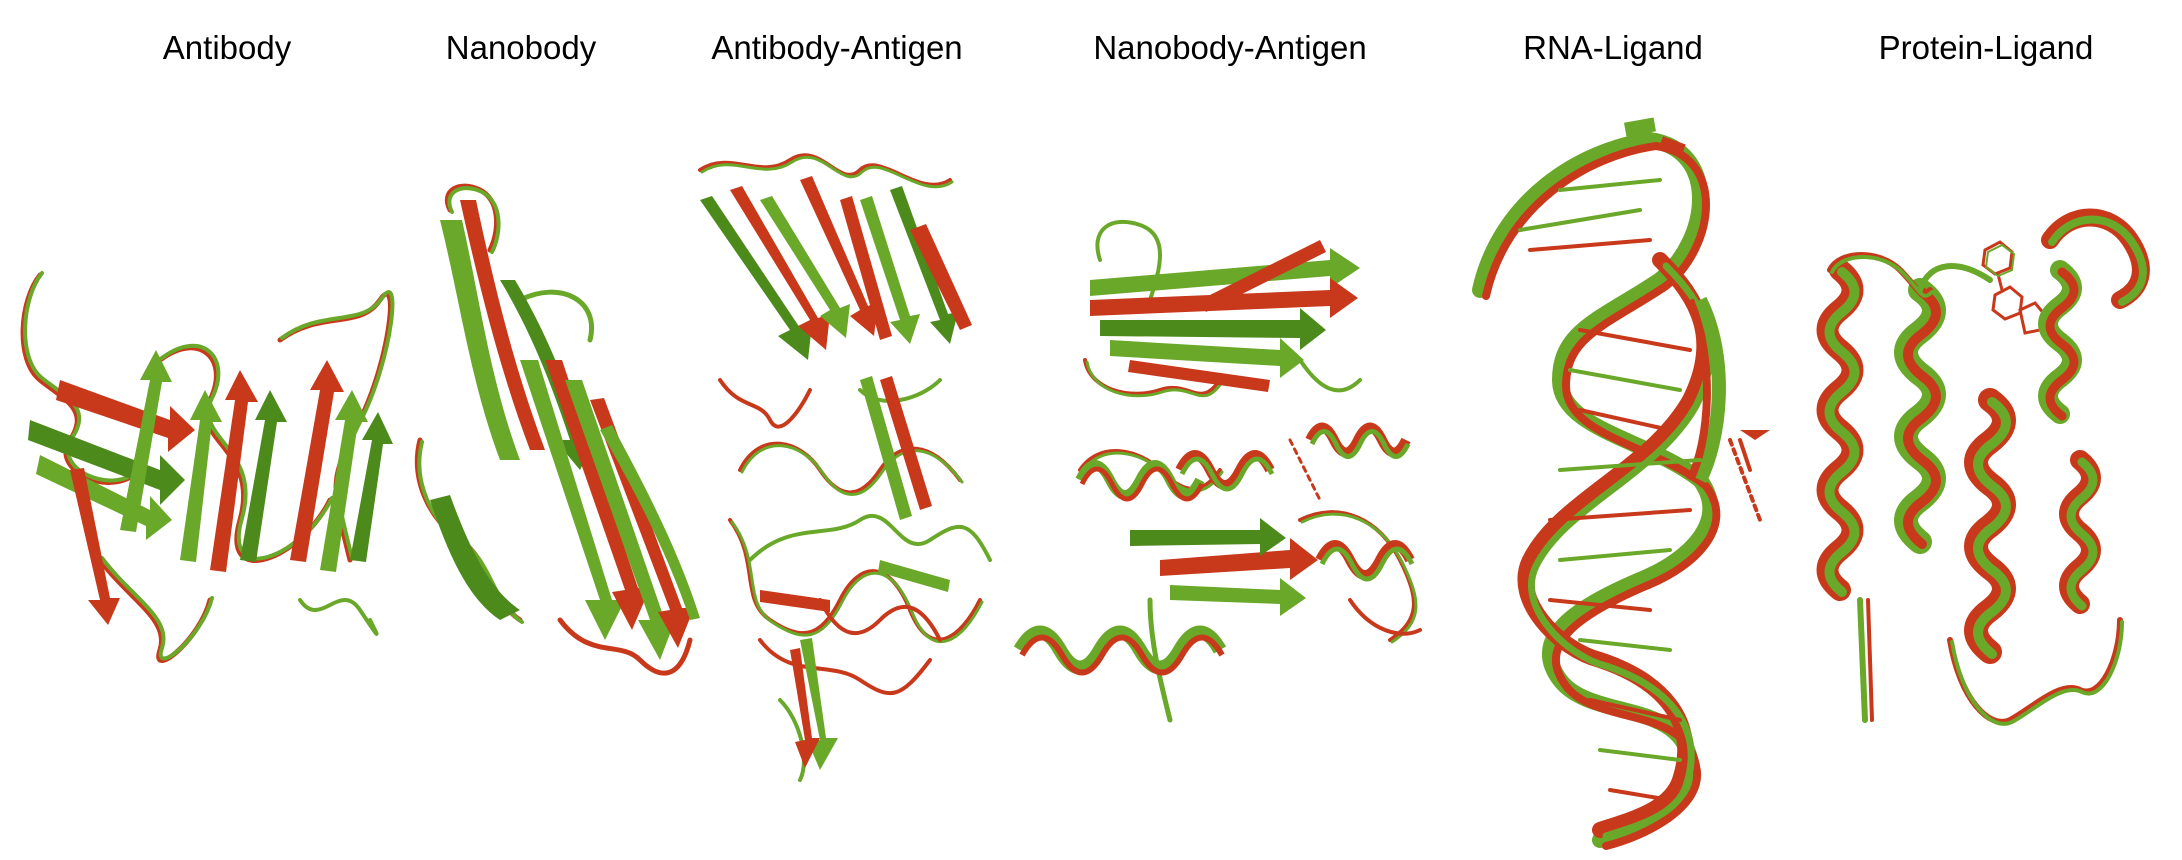 This screenshot has width=2182, height=860. Describe the element at coordinates (1613, 47) in the screenshot. I see `panel-label-rna-ligand: RNA-Ligand` at that location.